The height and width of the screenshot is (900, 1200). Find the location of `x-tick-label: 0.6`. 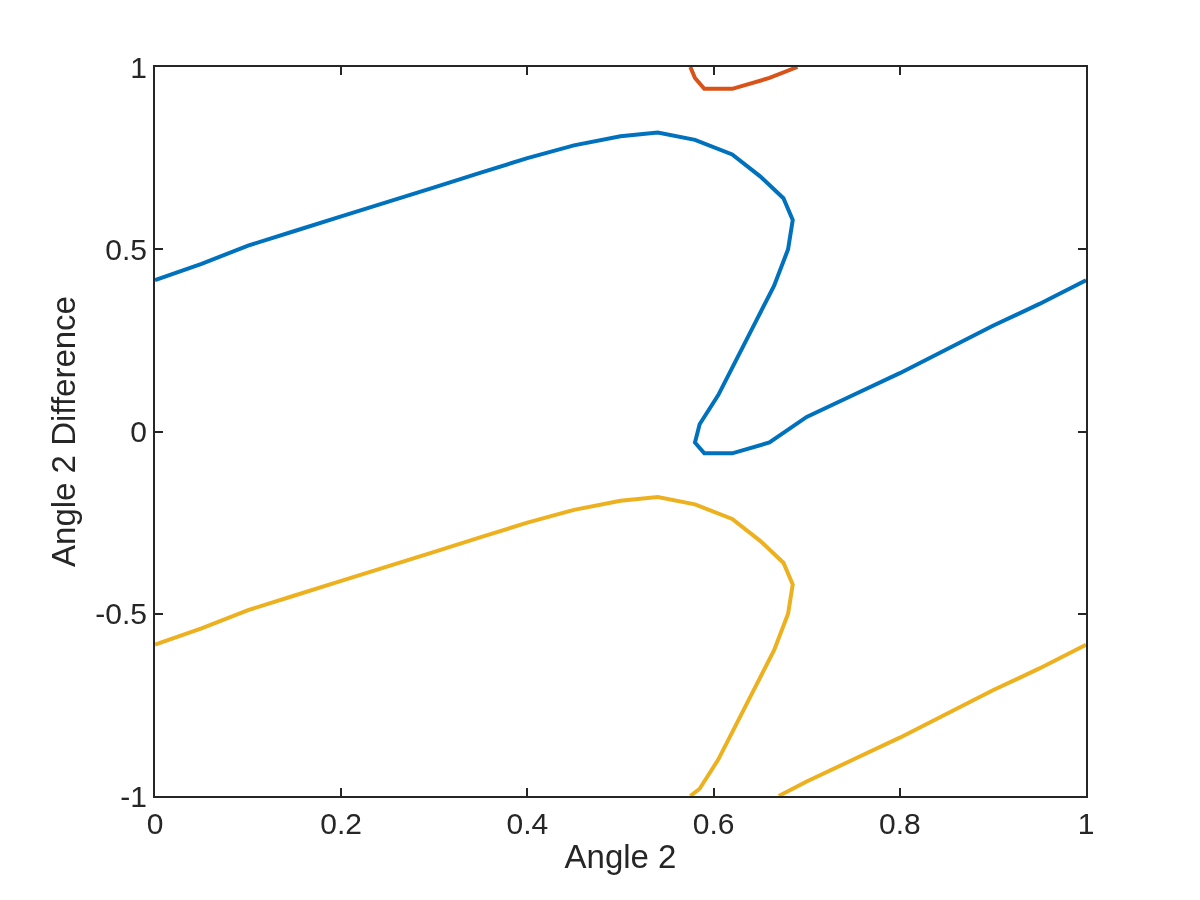

x-tick-label: 0.6 is located at coordinates (713, 823).